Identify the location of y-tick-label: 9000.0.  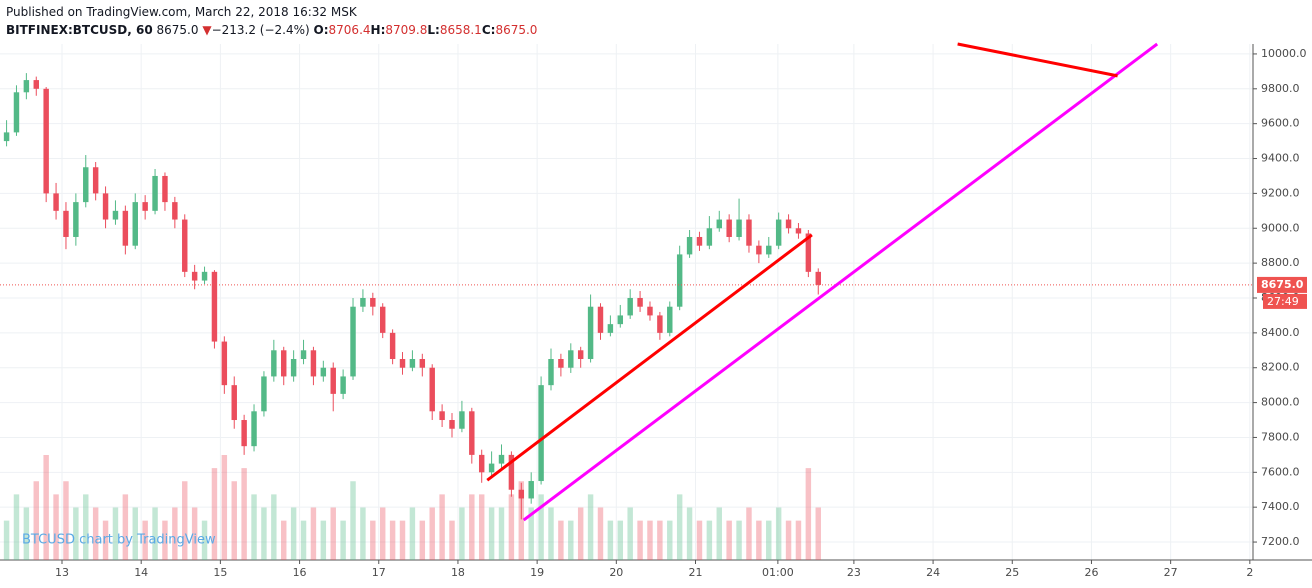
(1280, 227).